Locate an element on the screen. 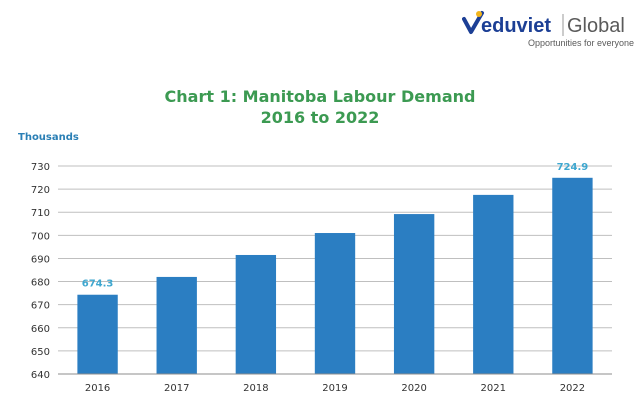  y-tick-label: 730 is located at coordinates (40, 167).